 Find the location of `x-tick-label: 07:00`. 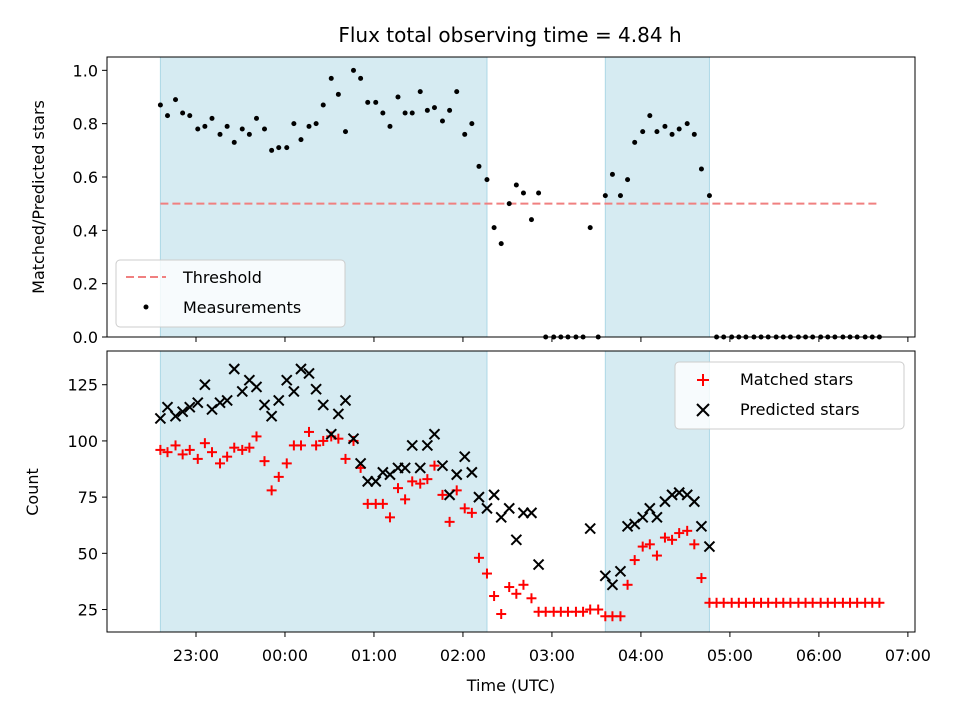

x-tick-label: 07:00 is located at coordinates (908, 655).